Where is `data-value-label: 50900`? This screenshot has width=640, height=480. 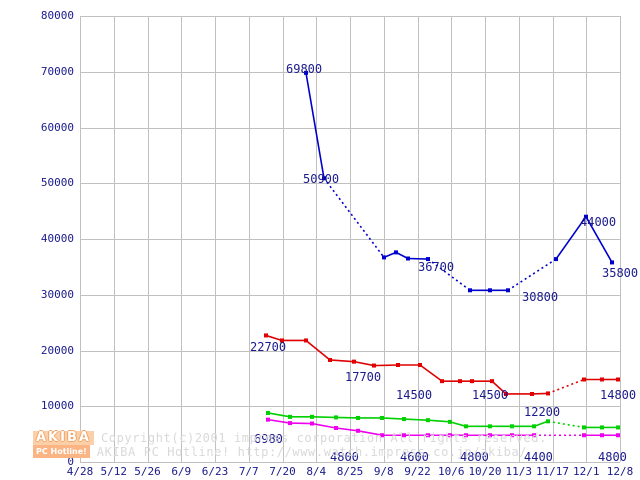 data-value-label: 50900 is located at coordinates (321, 179).